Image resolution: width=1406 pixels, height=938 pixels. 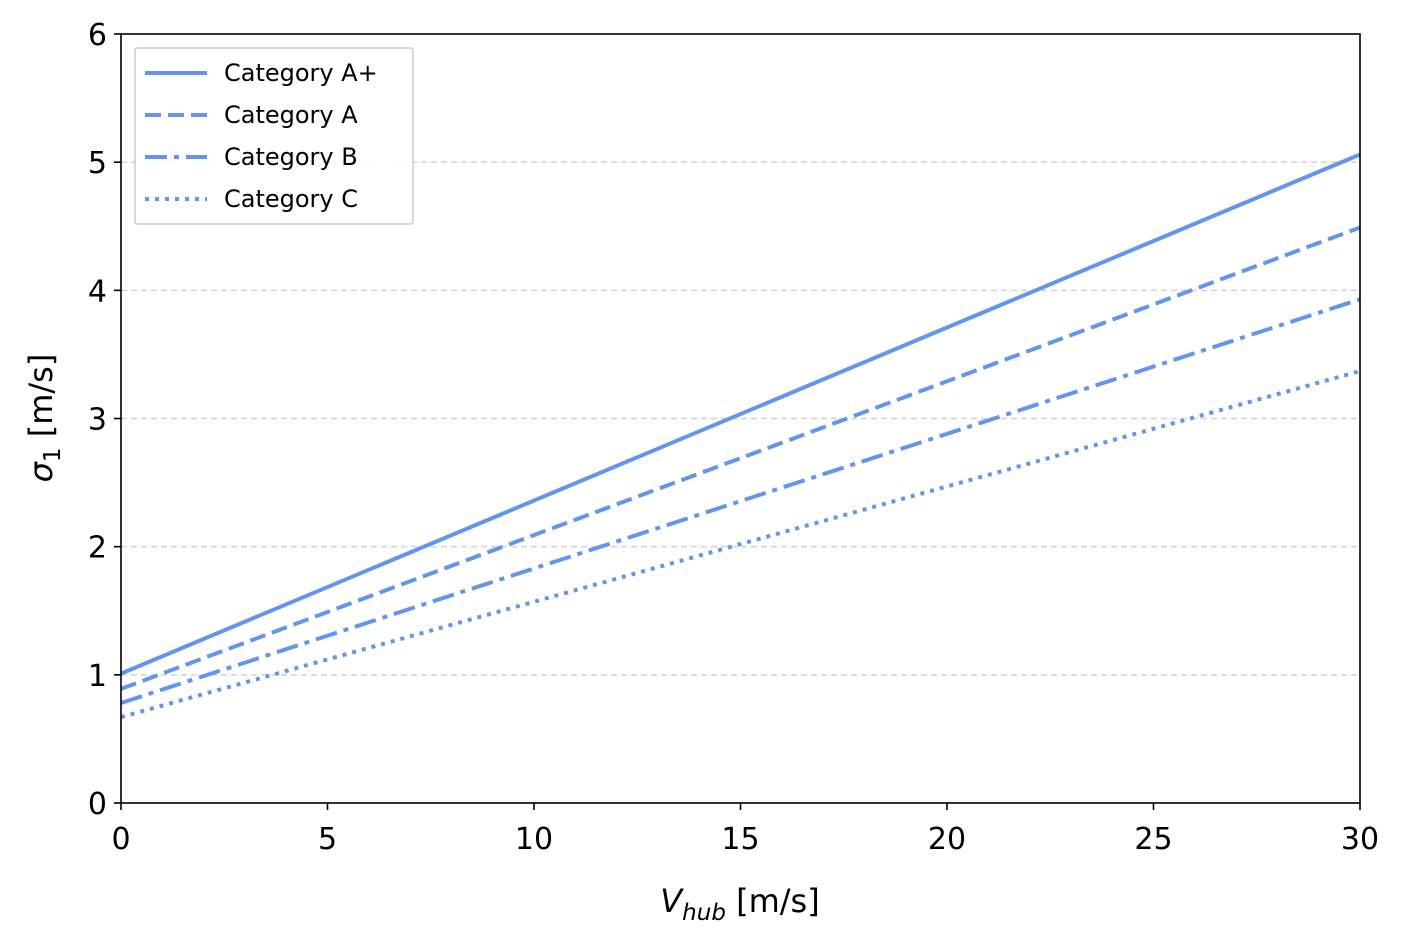 I want to click on y-axis-label-sub: 1, so click(x=53, y=454).